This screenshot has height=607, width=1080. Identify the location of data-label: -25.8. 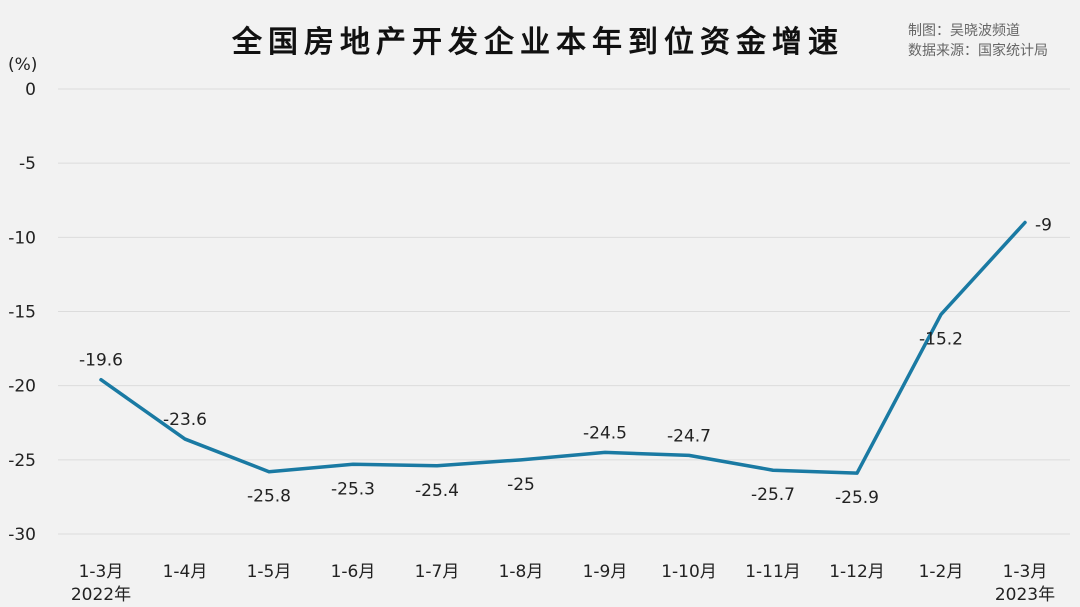
(269, 497).